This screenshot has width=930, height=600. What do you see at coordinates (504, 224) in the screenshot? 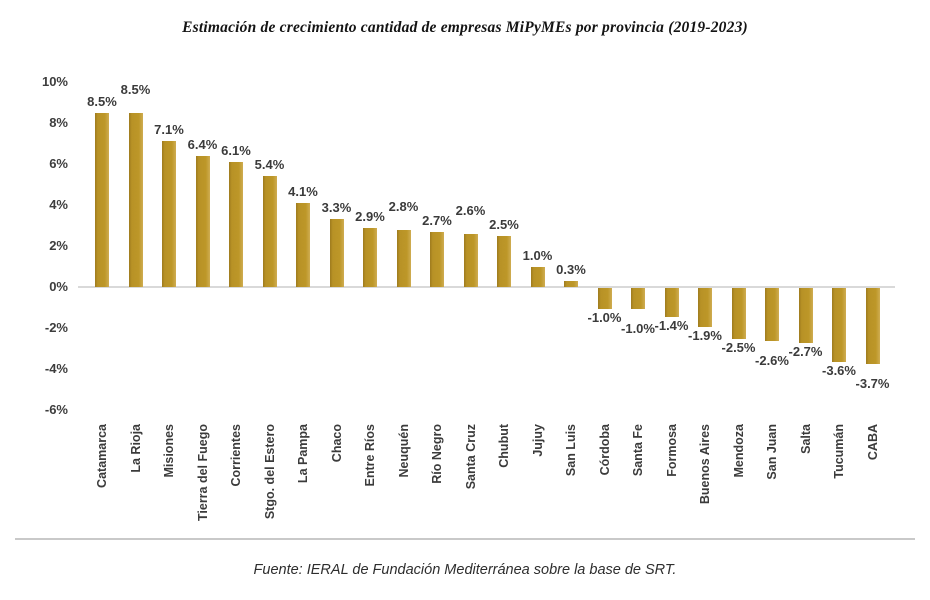
I see `bar-value-label: 2.5%` at bounding box center [504, 224].